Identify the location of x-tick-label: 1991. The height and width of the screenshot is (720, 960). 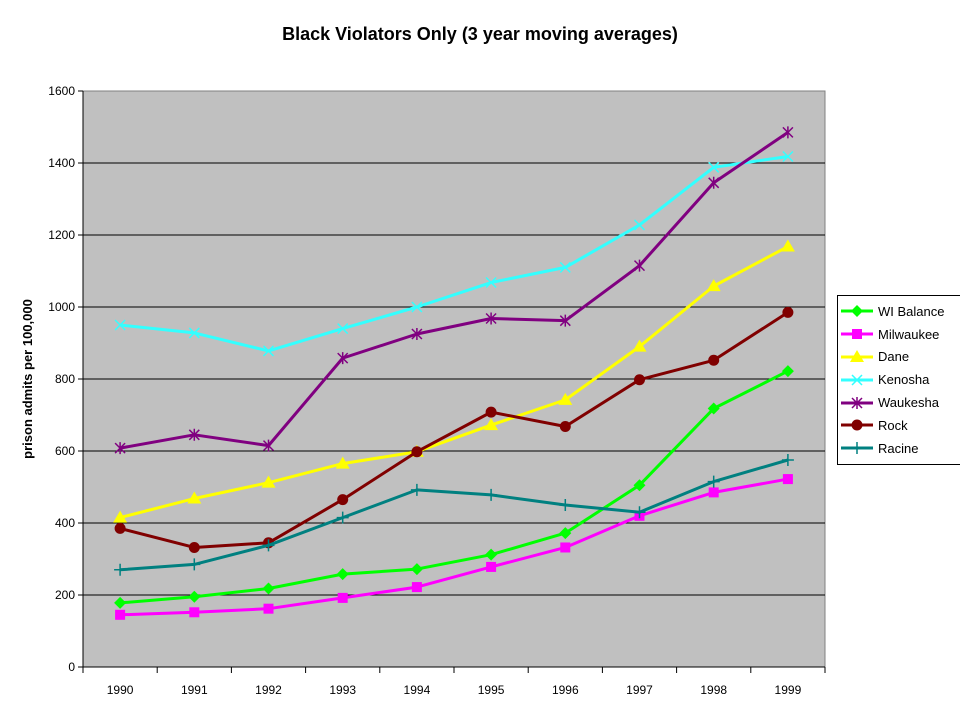
(194, 690).